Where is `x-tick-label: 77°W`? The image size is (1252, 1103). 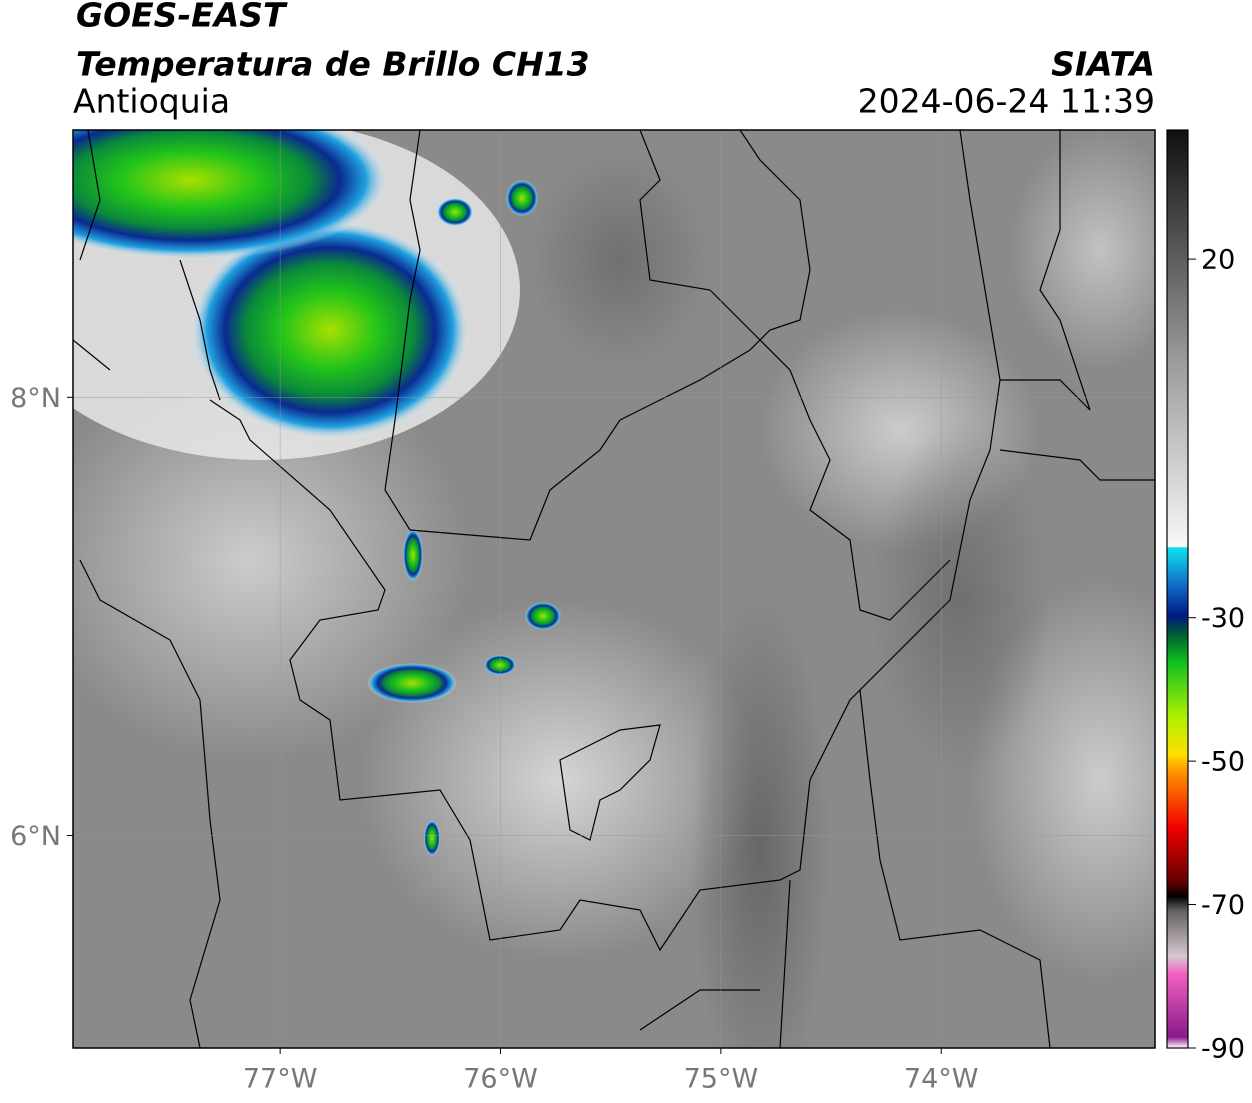
x-tick-label: 77°W is located at coordinates (280, 1079).